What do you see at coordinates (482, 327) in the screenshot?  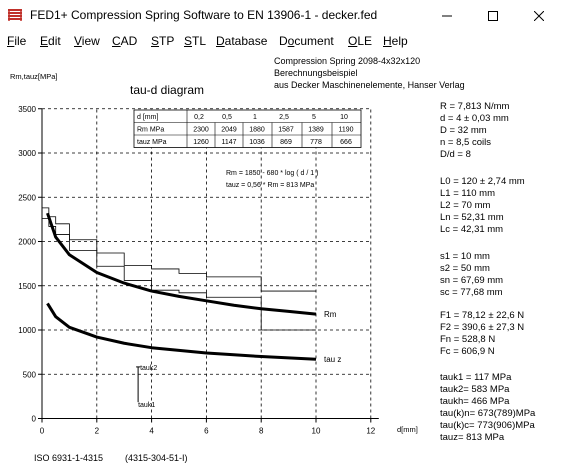 I see `result-line: F2 = 390,6 ± 27,3 N` at bounding box center [482, 327].